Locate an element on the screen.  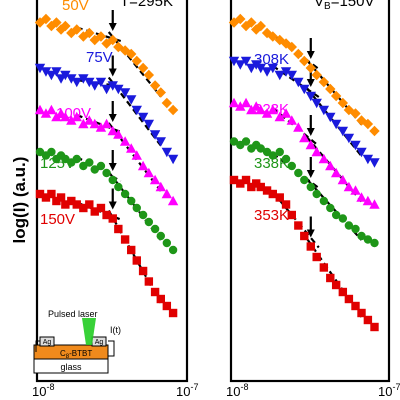
inset-glass-label: glass is located at coordinates (71, 367).